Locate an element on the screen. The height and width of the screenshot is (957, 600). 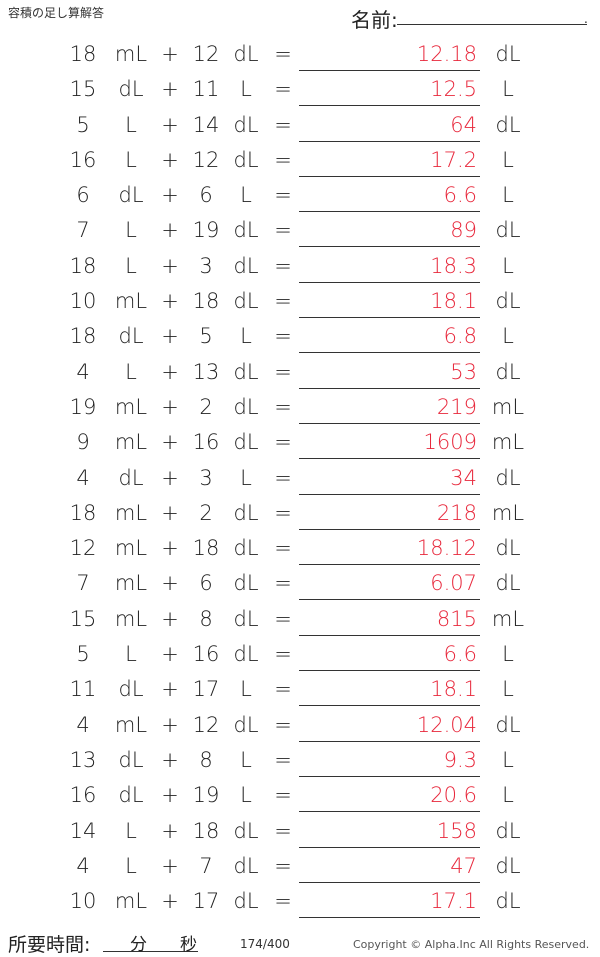
addend-2: 2 is located at coordinates (206, 512).